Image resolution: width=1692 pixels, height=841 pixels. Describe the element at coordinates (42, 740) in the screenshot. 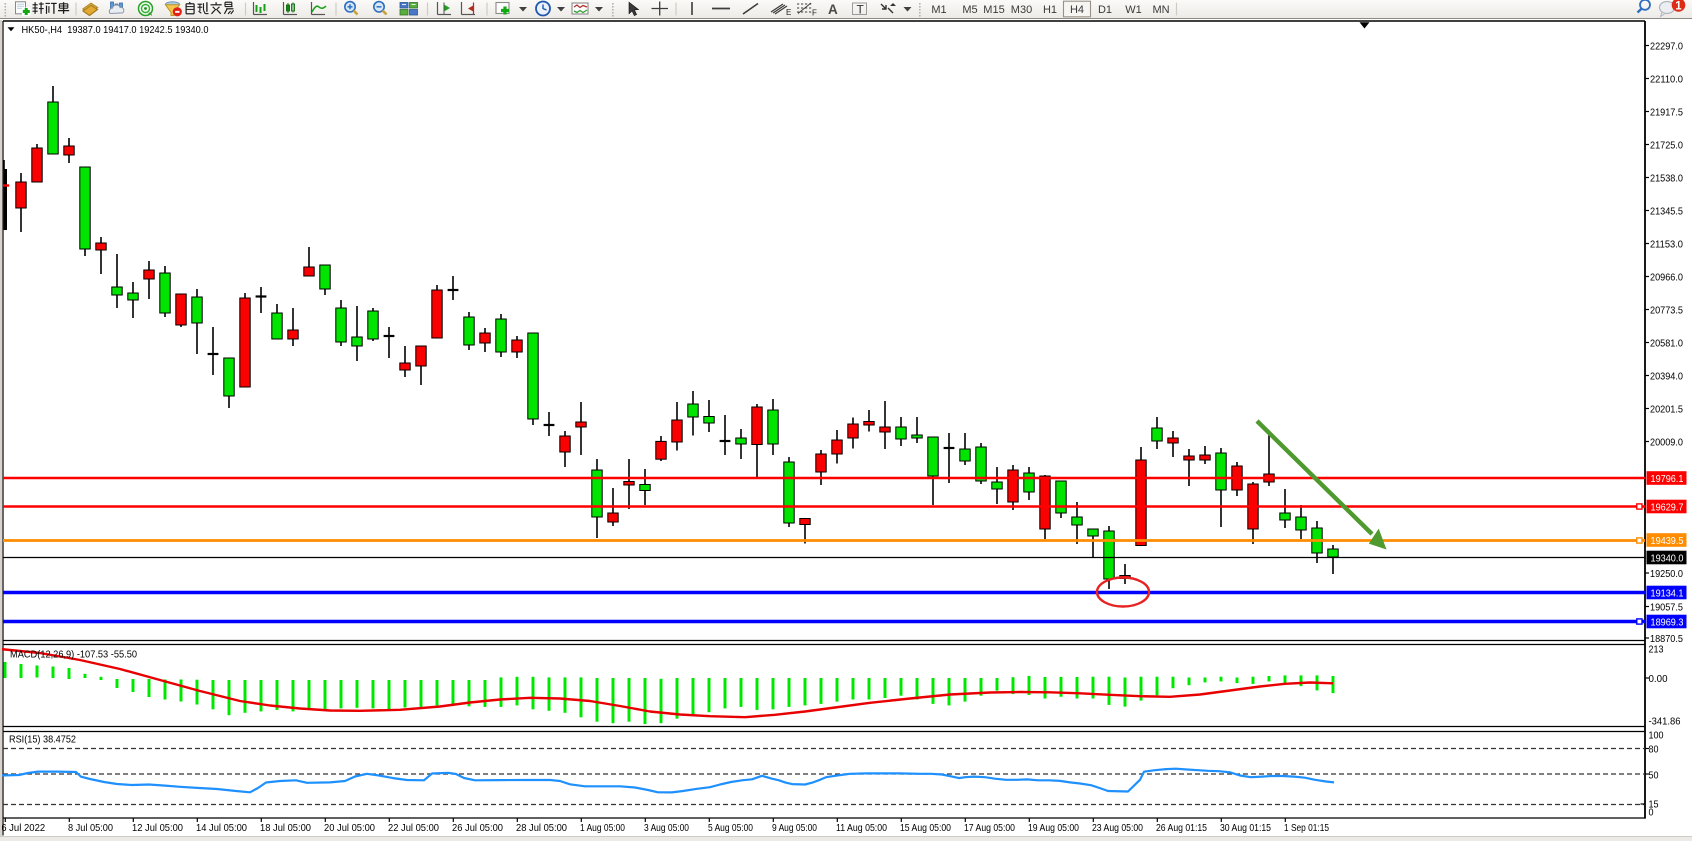

I see `svg-text: RSI(15) 38.4752` at that location.